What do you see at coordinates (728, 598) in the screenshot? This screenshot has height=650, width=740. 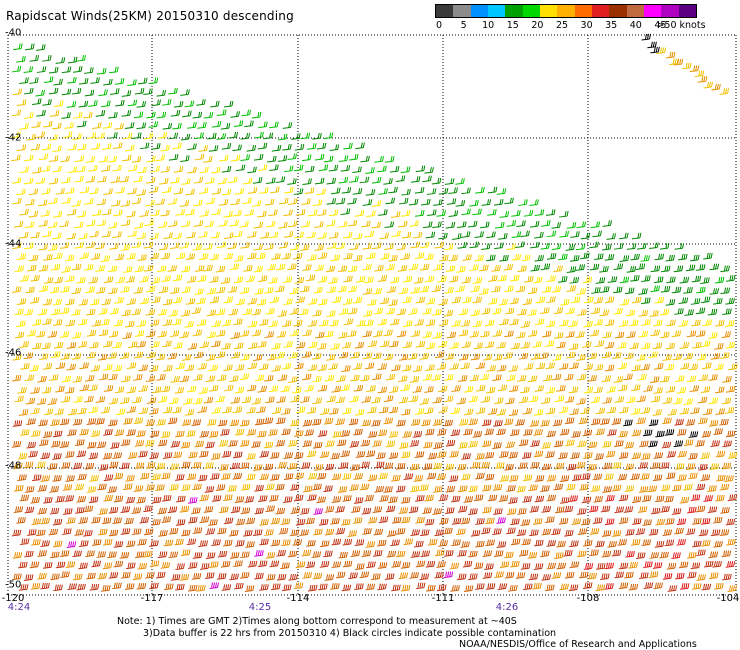 I see `lon-label-104: -104` at bounding box center [728, 598].